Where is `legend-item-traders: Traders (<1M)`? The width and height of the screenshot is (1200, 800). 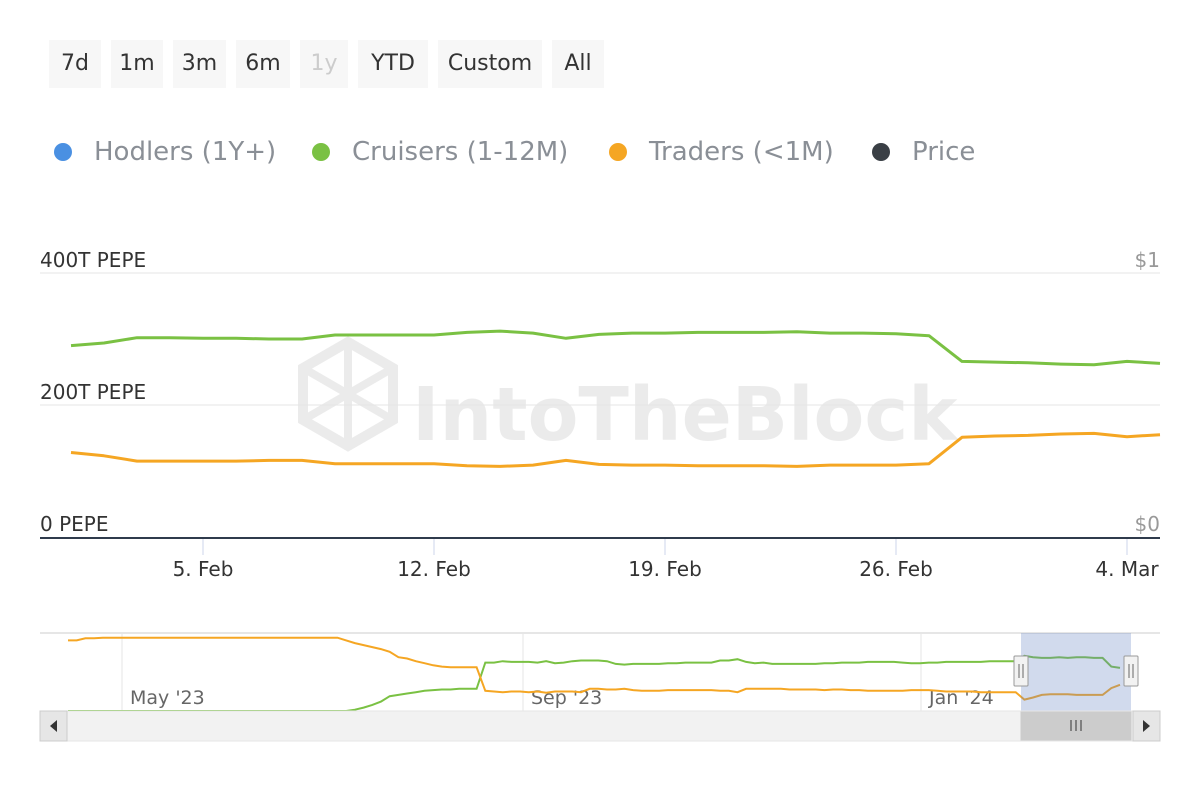
legend-item-traders: Traders (<1M) is located at coordinates (721, 152).